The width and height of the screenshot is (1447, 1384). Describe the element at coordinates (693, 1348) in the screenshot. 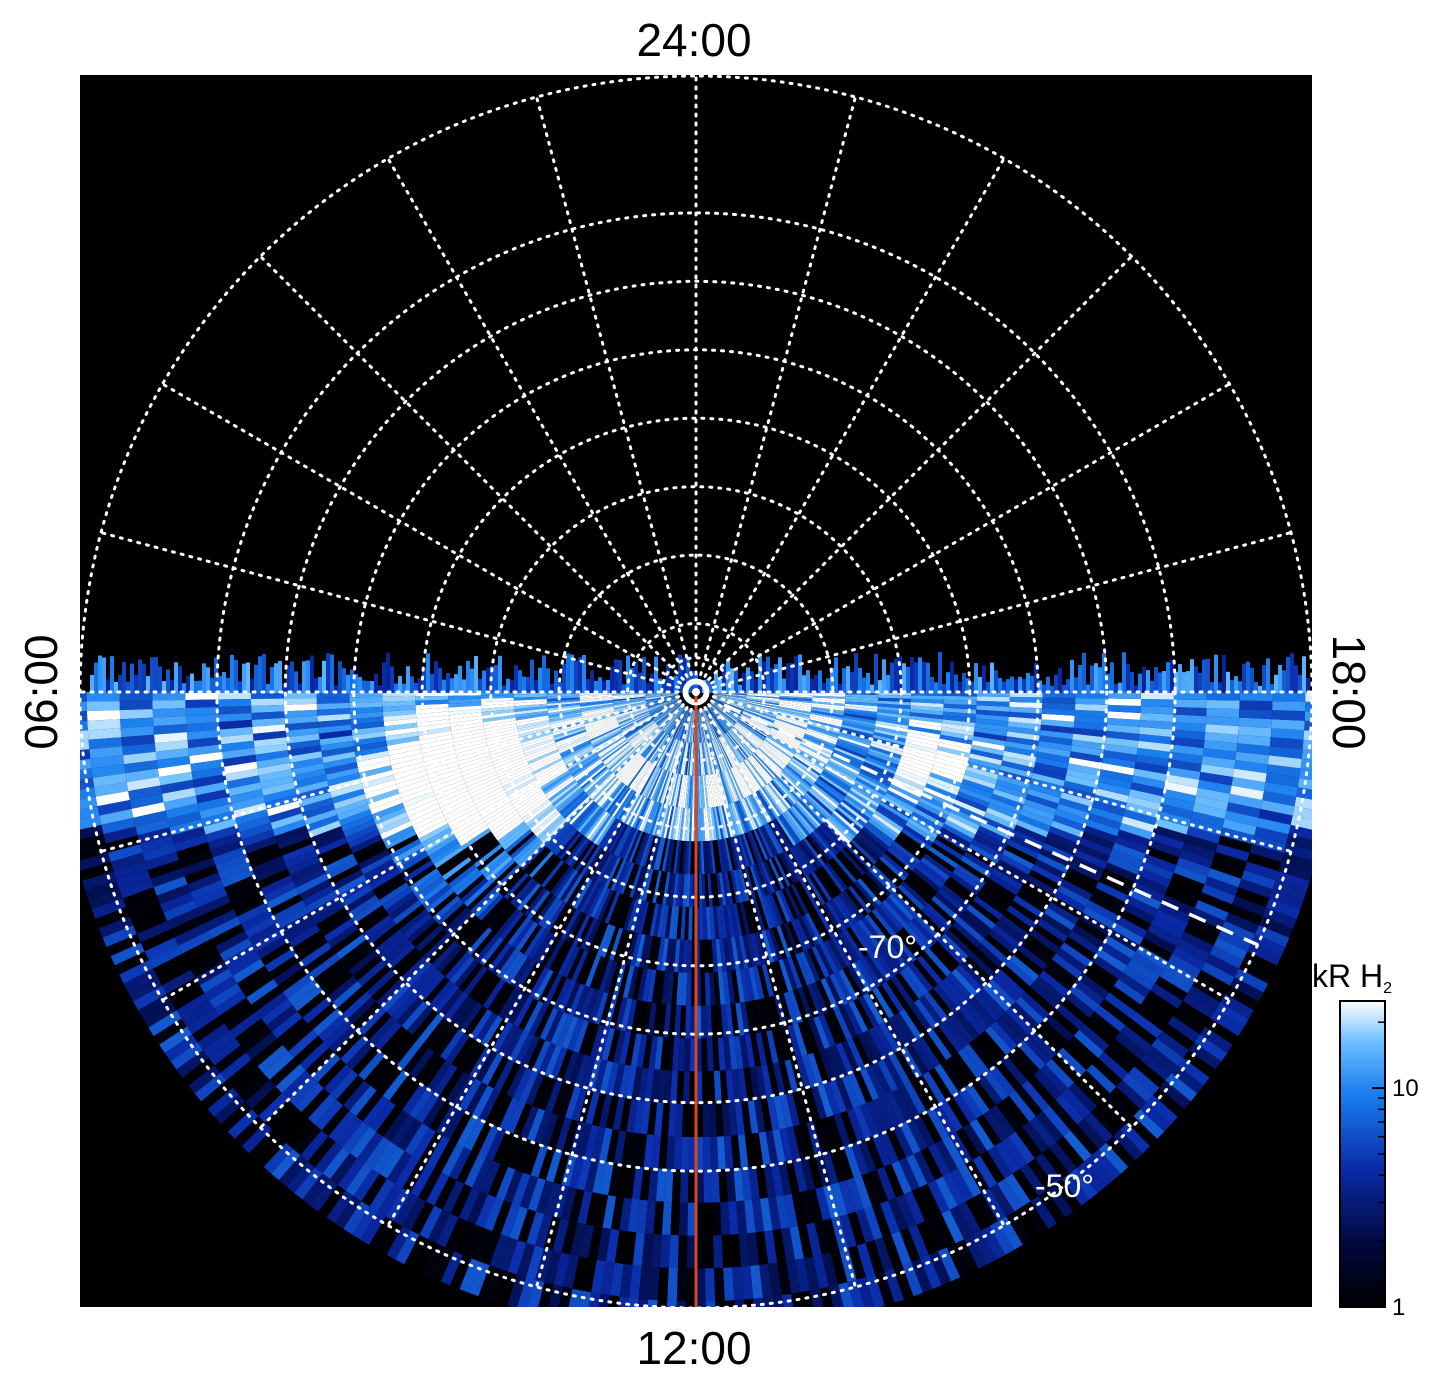

I see `local-time-label-bottom: 12:00` at that location.